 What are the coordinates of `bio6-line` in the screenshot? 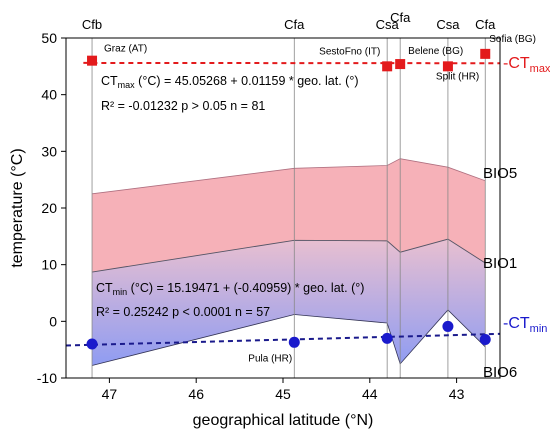 It's located at (288, 337).